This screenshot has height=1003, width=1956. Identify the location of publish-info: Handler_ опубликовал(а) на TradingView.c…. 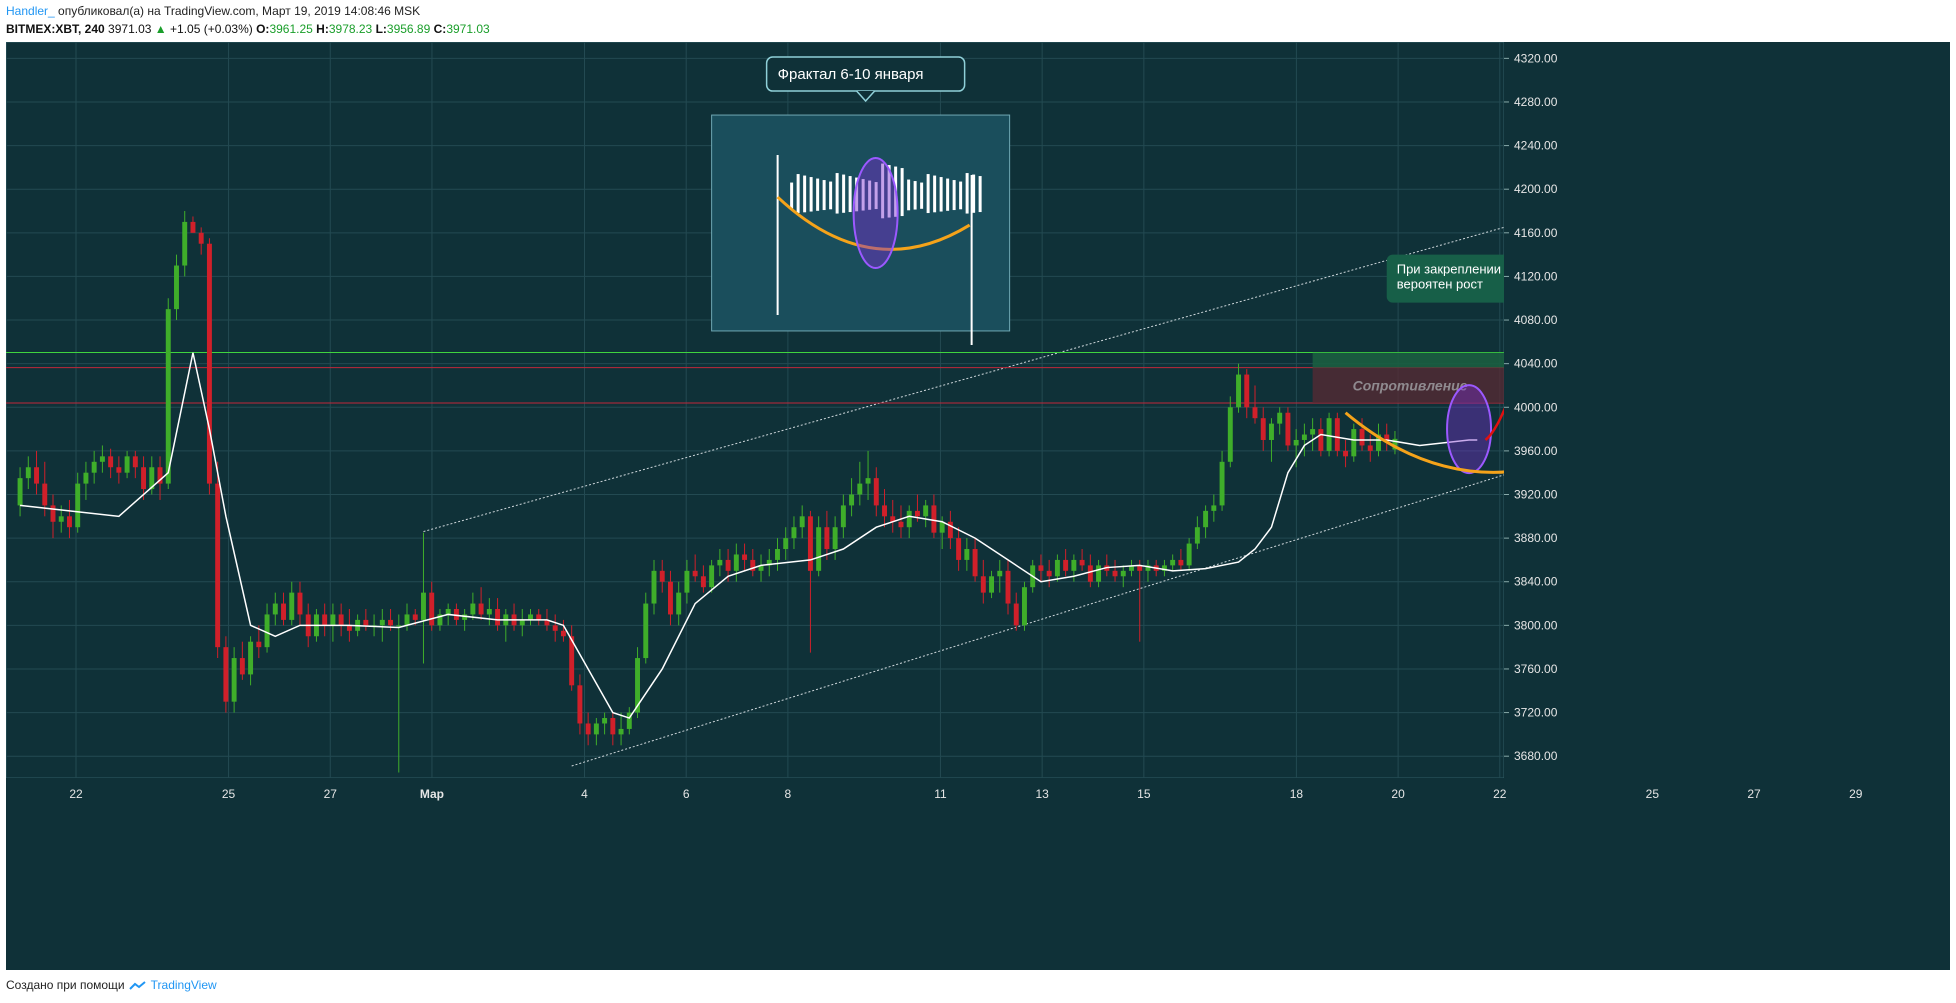
(213, 11).